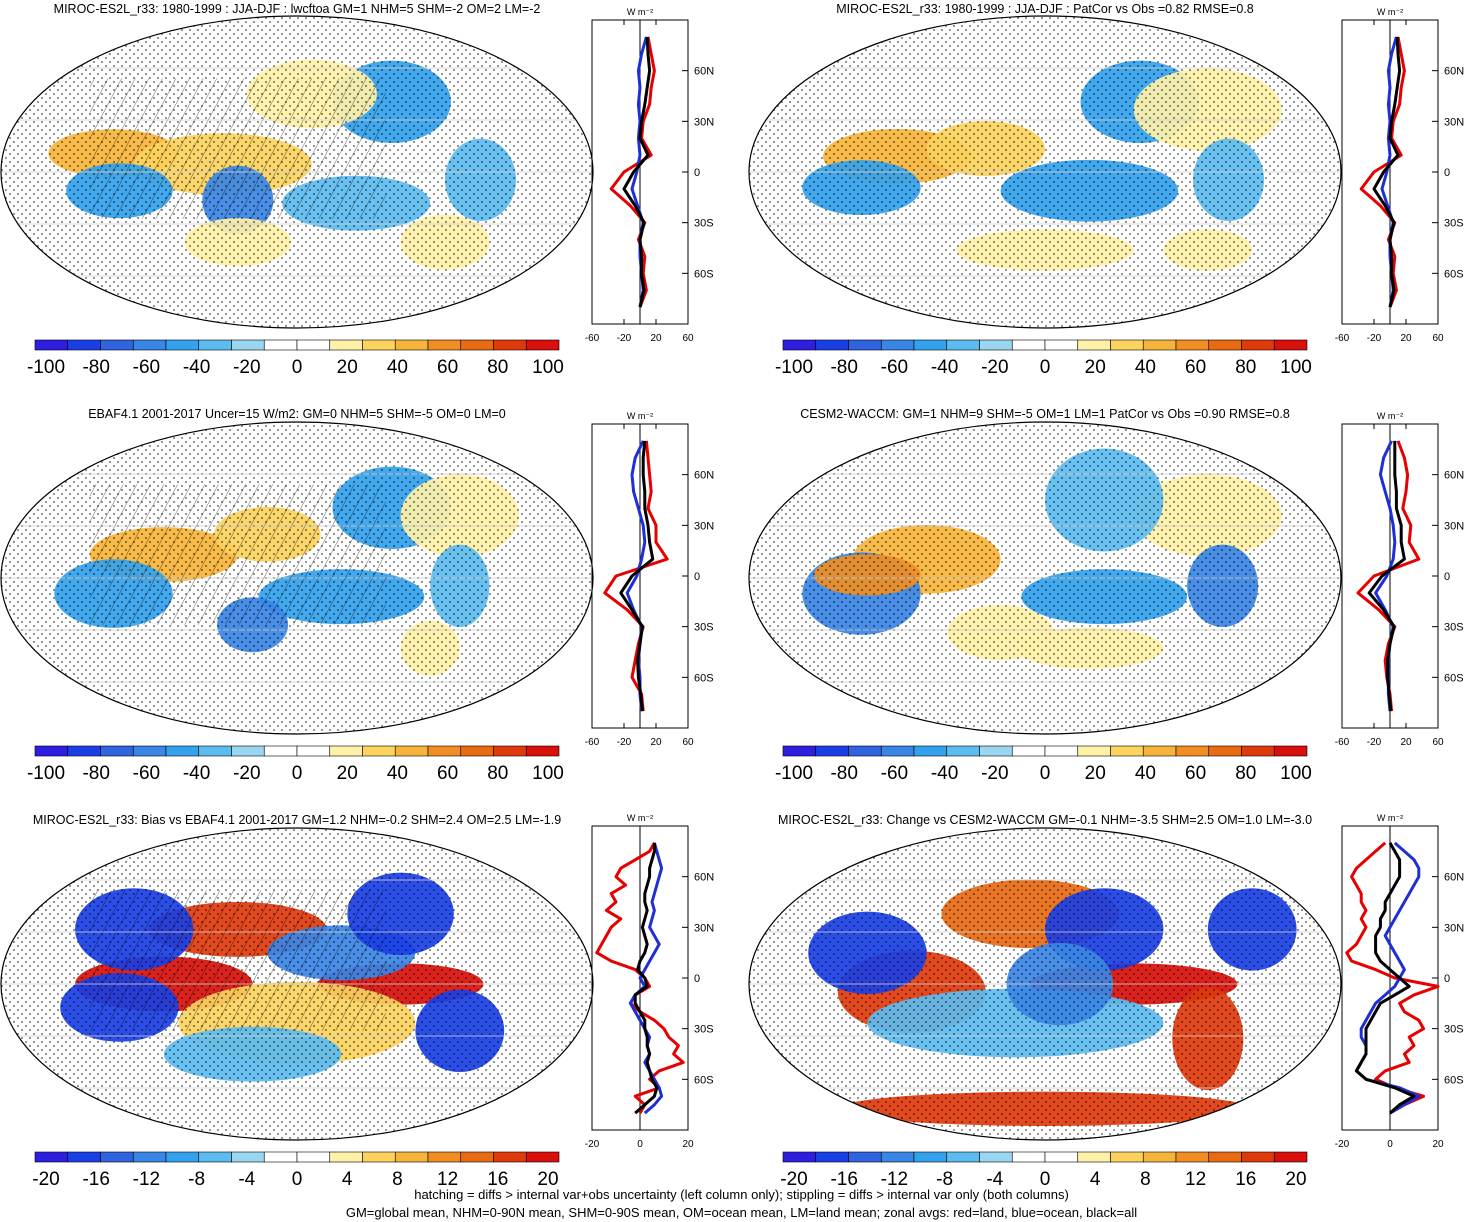 The width and height of the screenshot is (1483, 1222). What do you see at coordinates (1245, 367) in the screenshot?
I see `colorbar-label: 80` at bounding box center [1245, 367].